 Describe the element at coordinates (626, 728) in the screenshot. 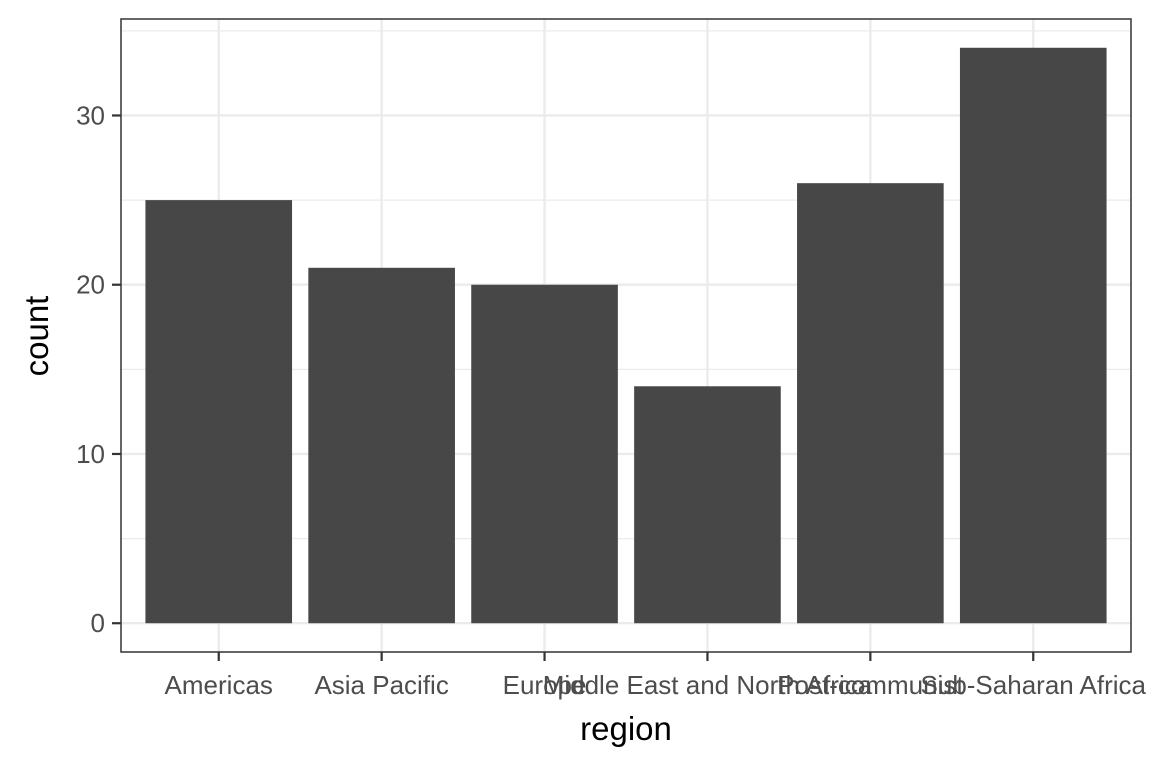

I see `x-axis-title: region` at that location.